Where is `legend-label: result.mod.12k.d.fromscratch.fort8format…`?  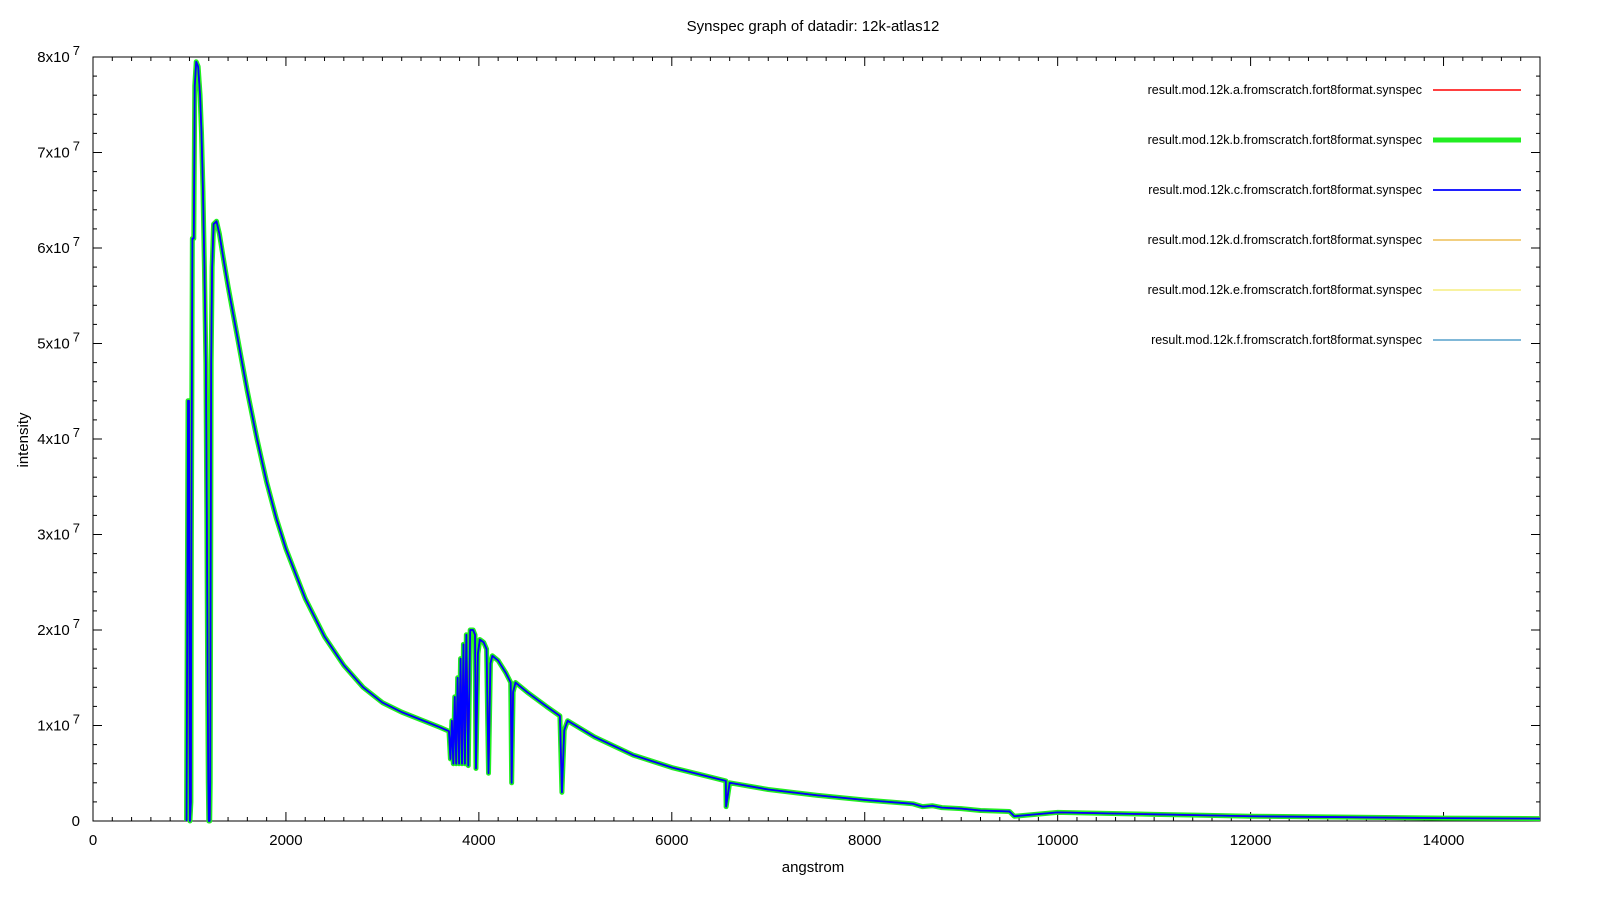
legend-label: result.mod.12k.d.fromscratch.fort8format… is located at coordinates (1285, 240).